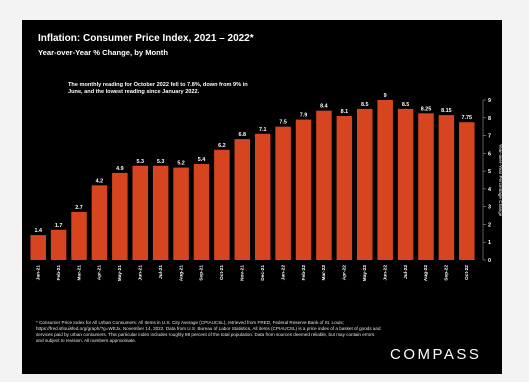 This screenshot has height=382, width=529. Describe the element at coordinates (79, 273) in the screenshot. I see `x-tick-label: Mar-21` at that location.